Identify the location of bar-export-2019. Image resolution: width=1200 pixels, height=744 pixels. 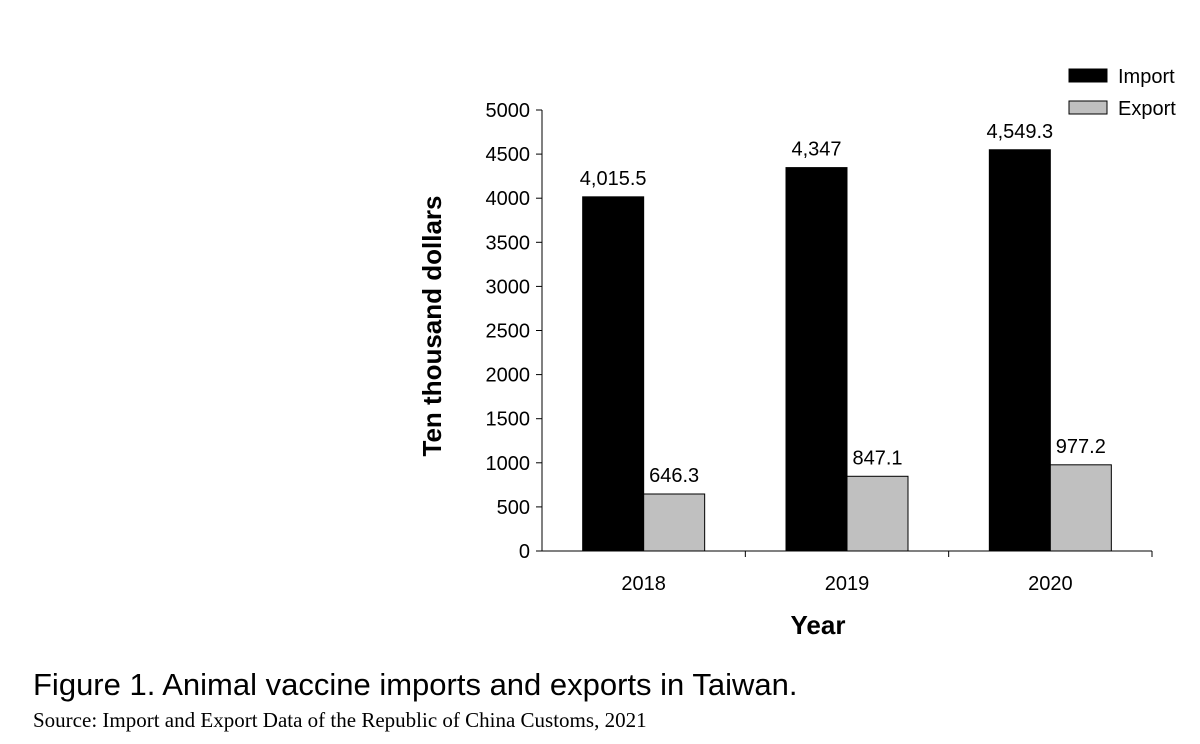
(877, 513).